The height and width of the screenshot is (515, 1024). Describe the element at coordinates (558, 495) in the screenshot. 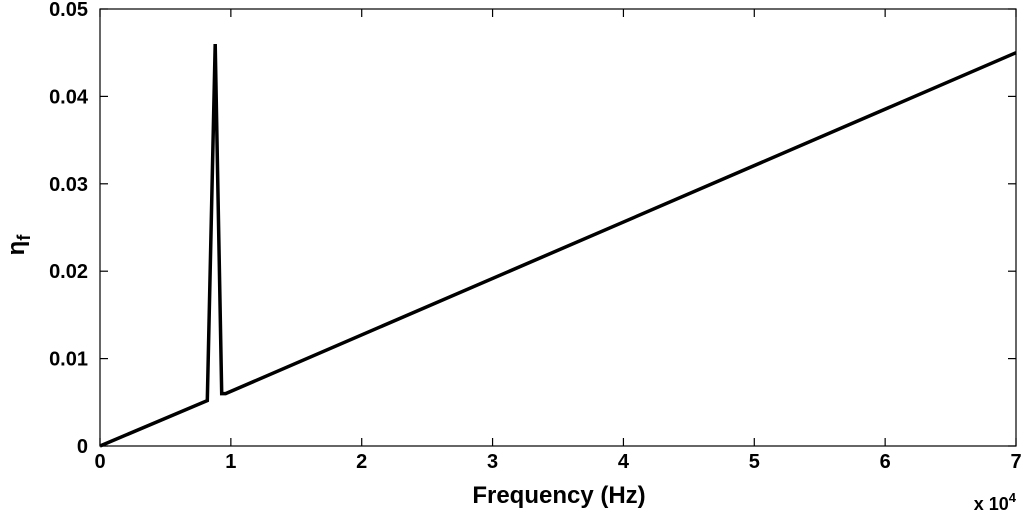

I see `x-axis-label: Frequency (Hz)` at that location.